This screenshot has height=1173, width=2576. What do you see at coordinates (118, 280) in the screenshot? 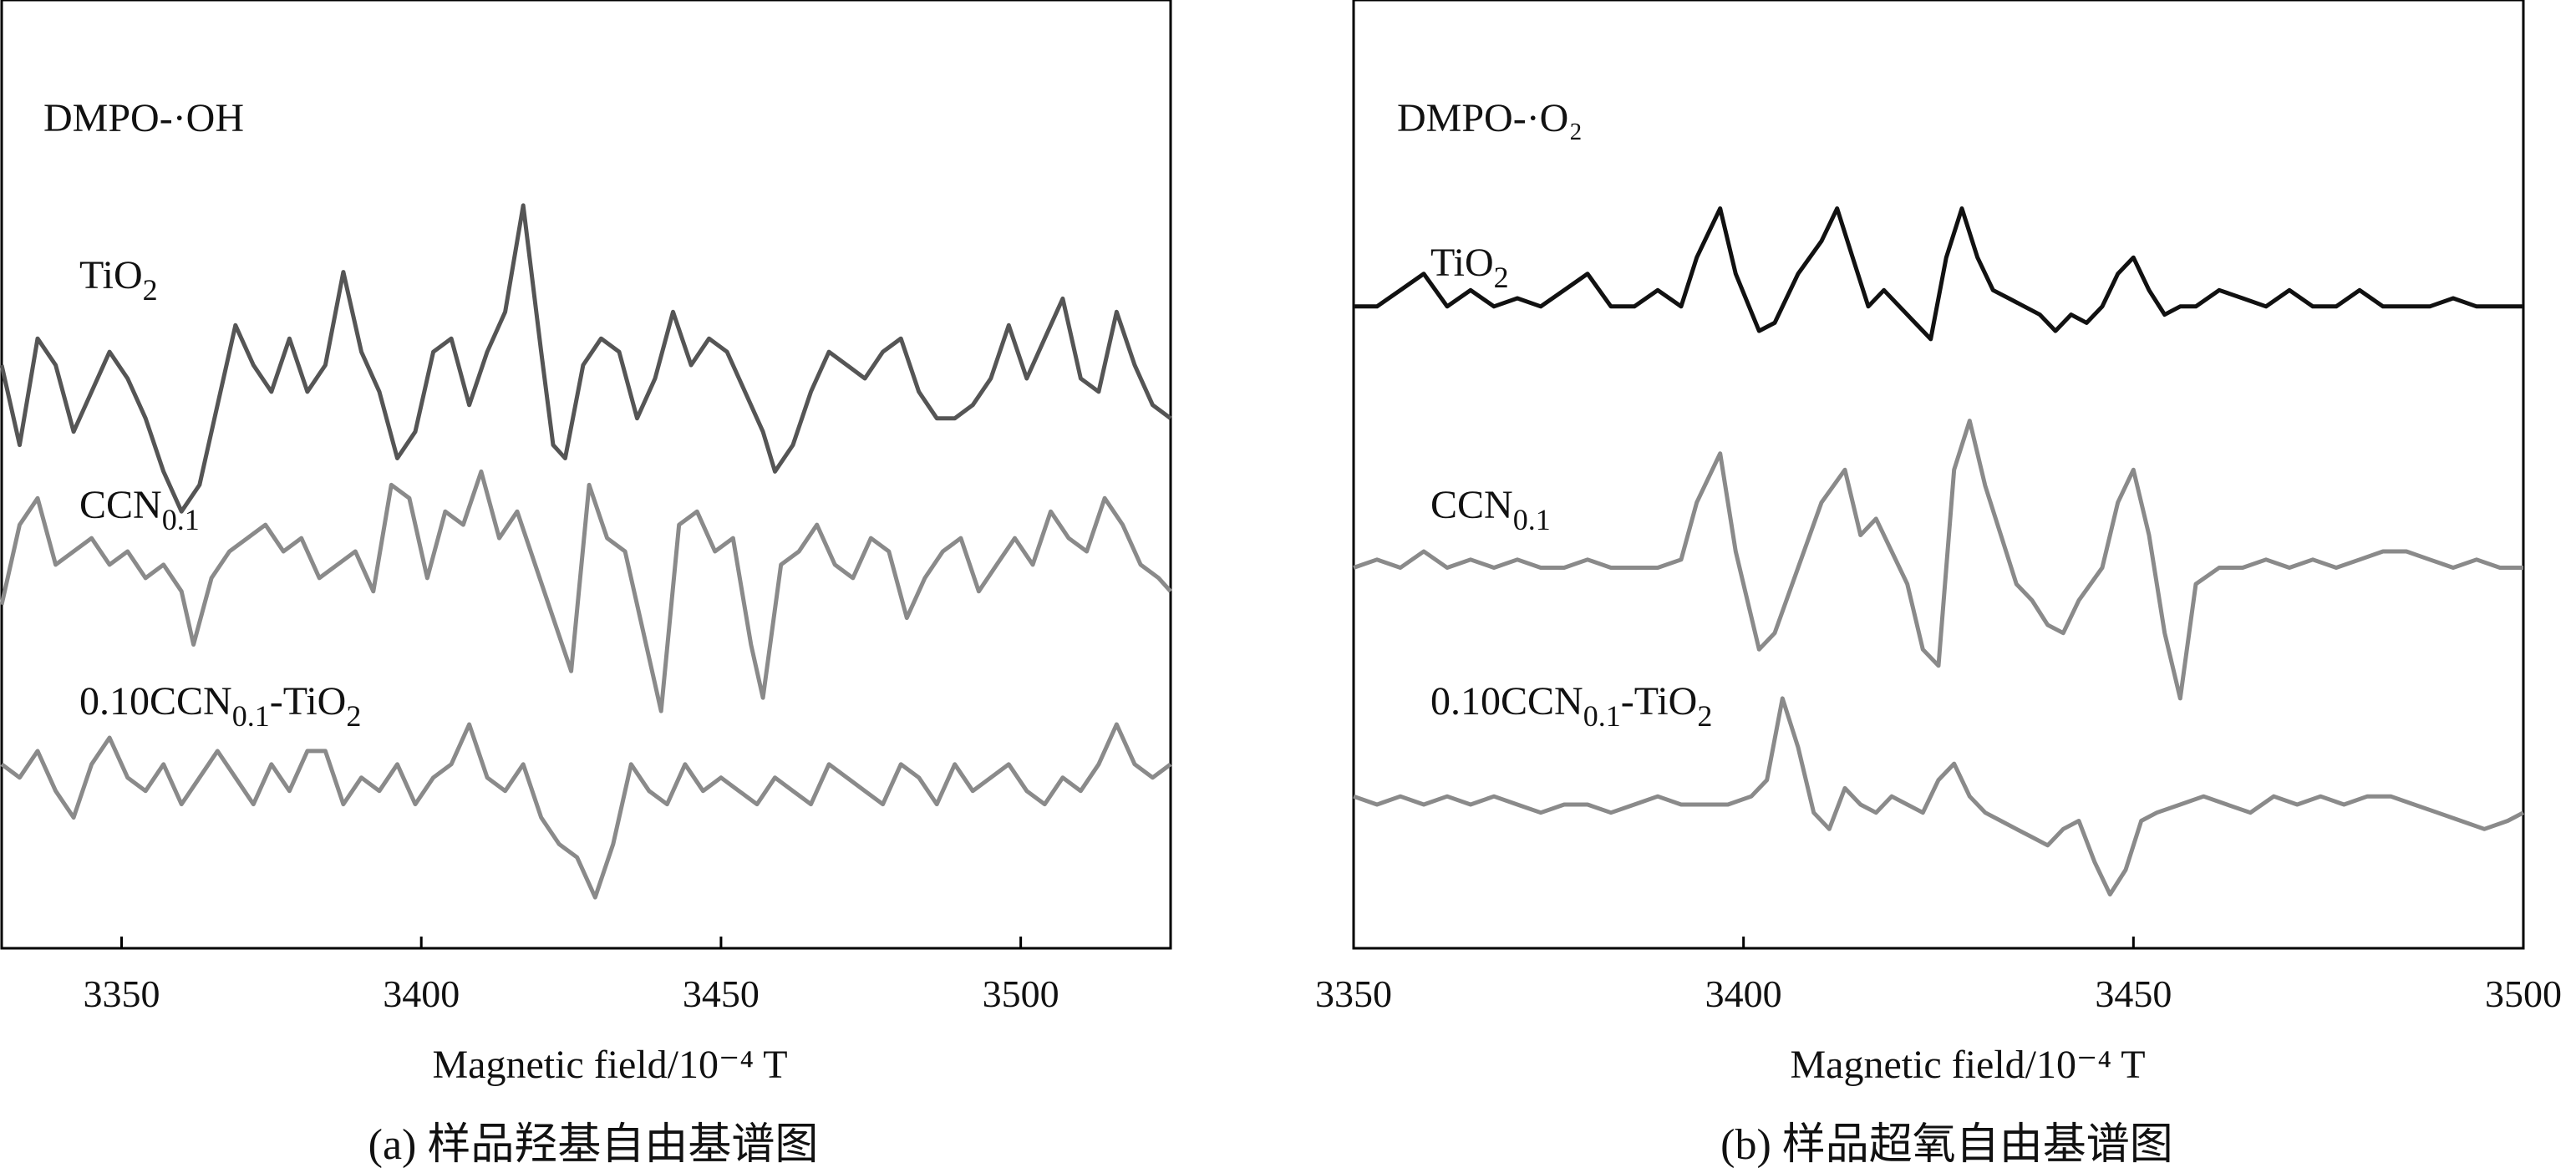
I see `series-label-a-1: TiO2` at bounding box center [118, 280].